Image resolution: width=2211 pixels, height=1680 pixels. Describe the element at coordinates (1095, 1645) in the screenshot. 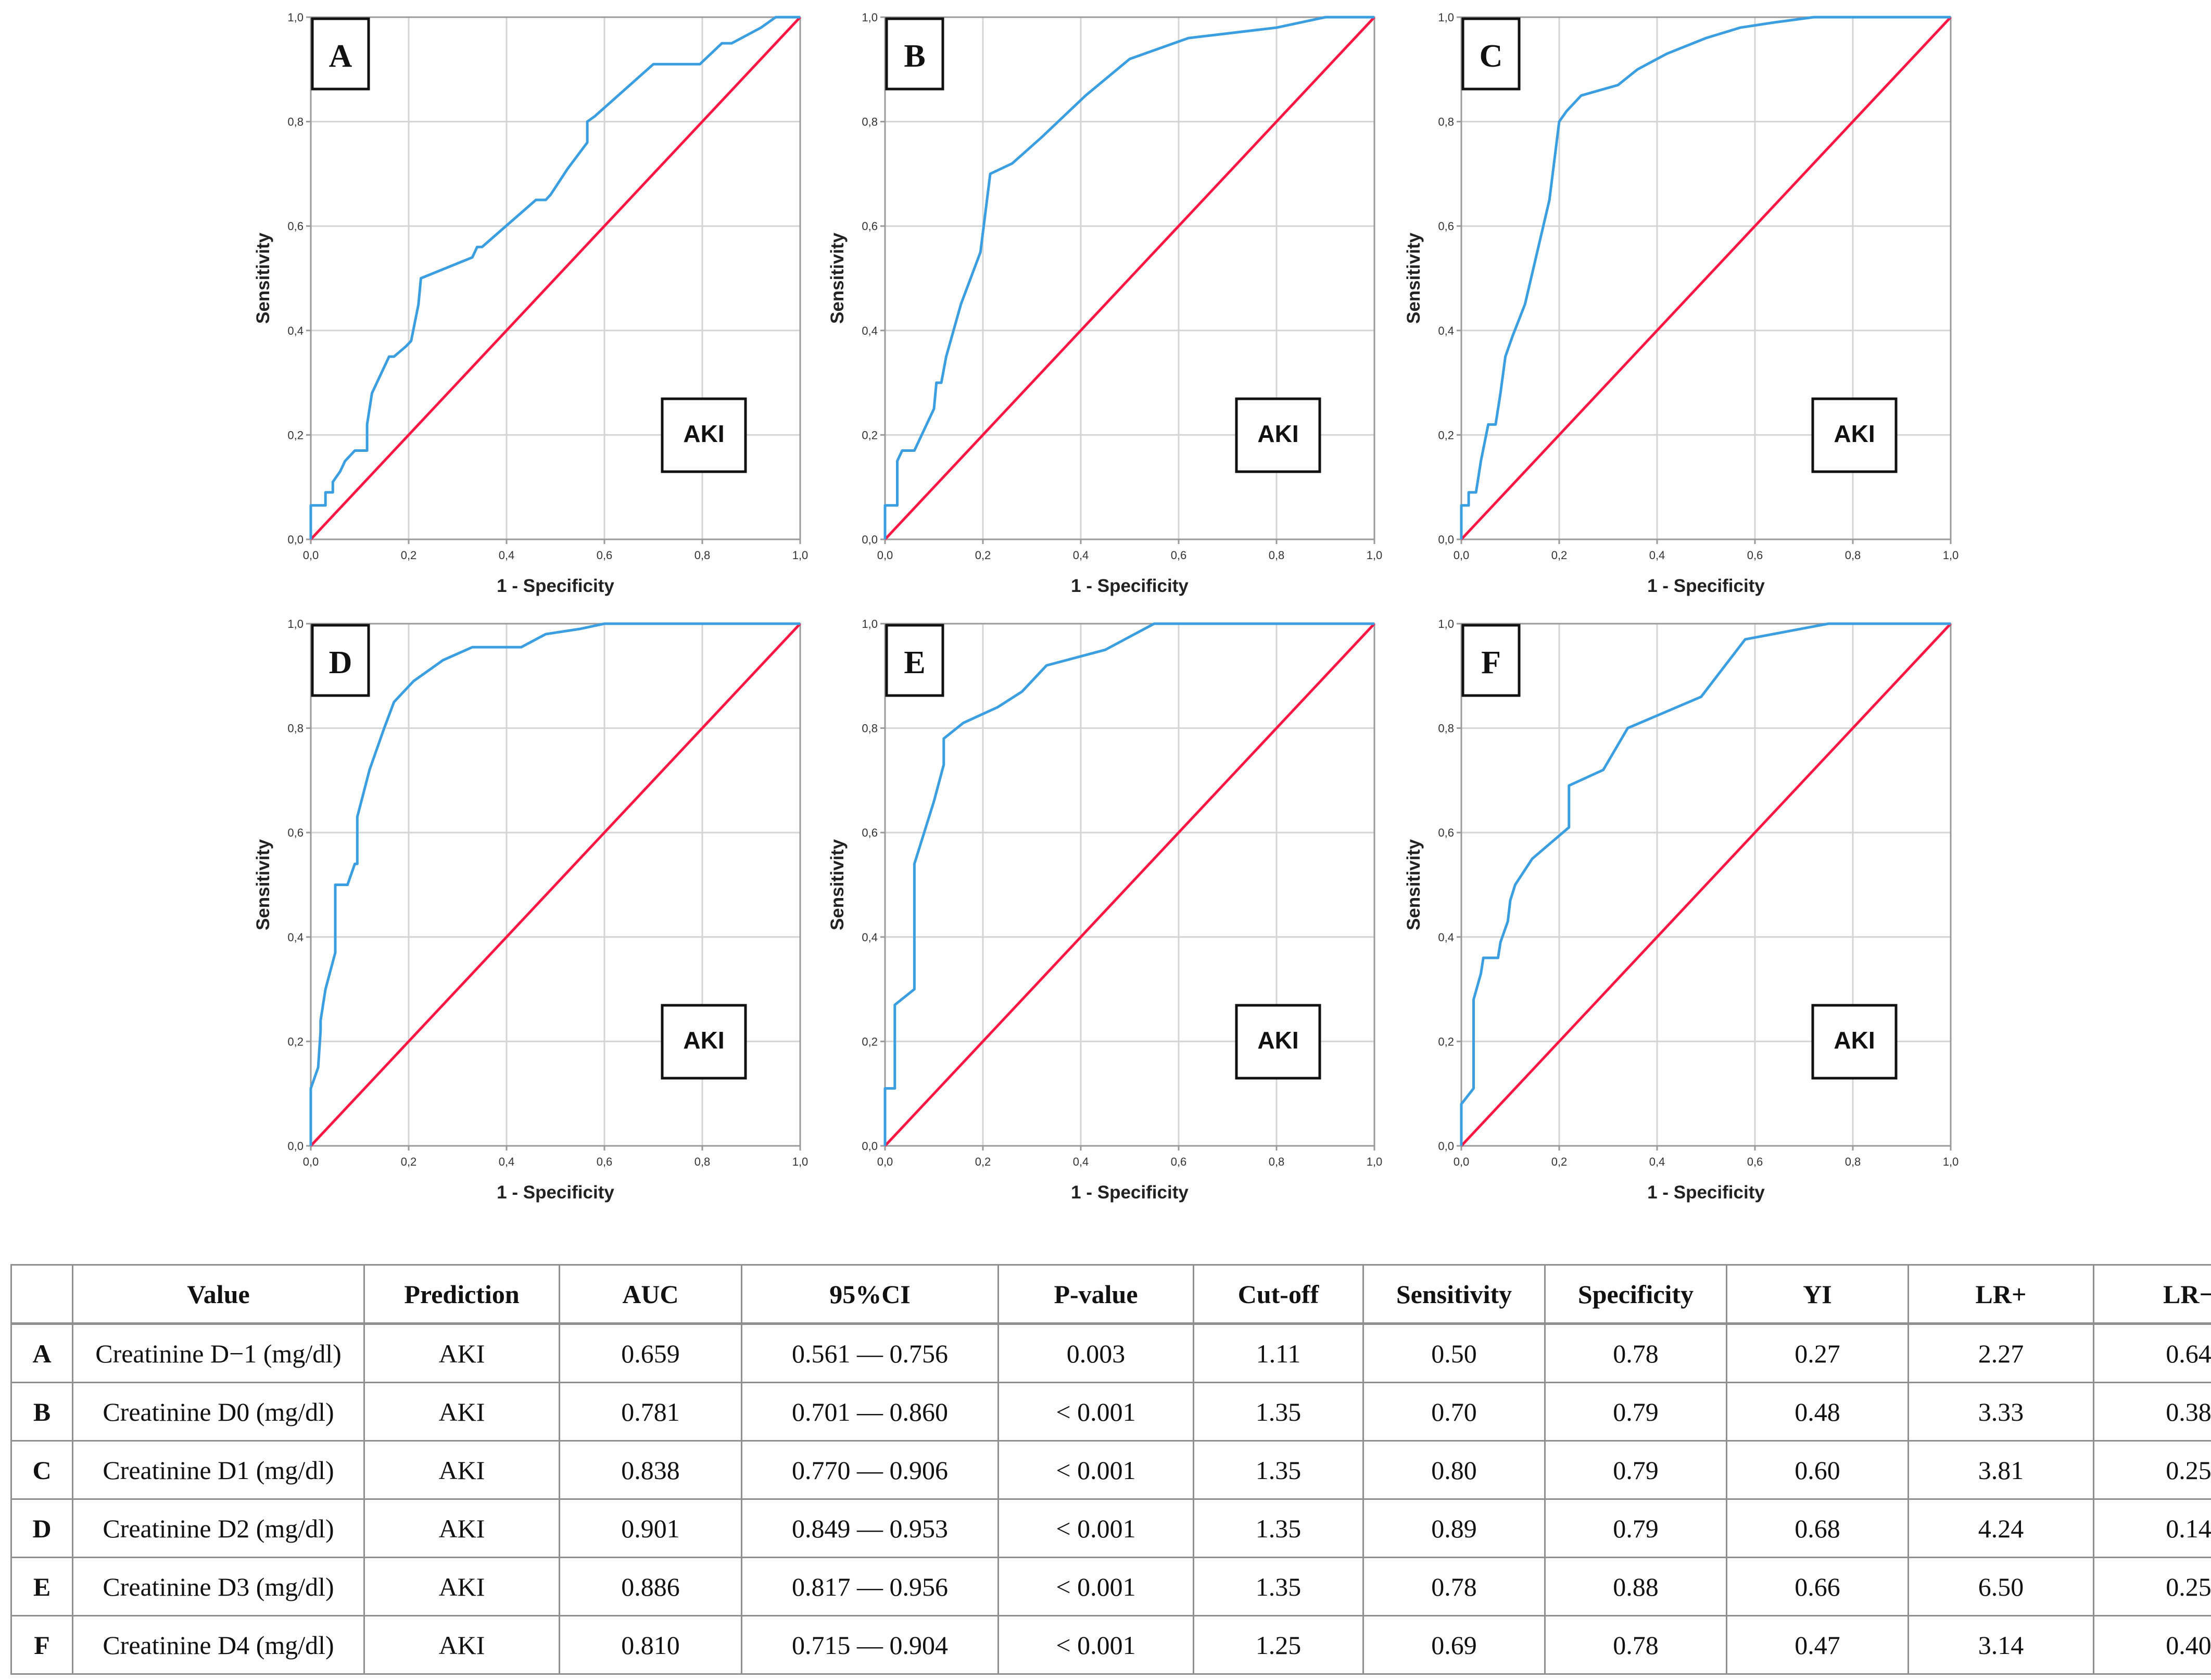

I see `table-cell: < 0.001` at that location.